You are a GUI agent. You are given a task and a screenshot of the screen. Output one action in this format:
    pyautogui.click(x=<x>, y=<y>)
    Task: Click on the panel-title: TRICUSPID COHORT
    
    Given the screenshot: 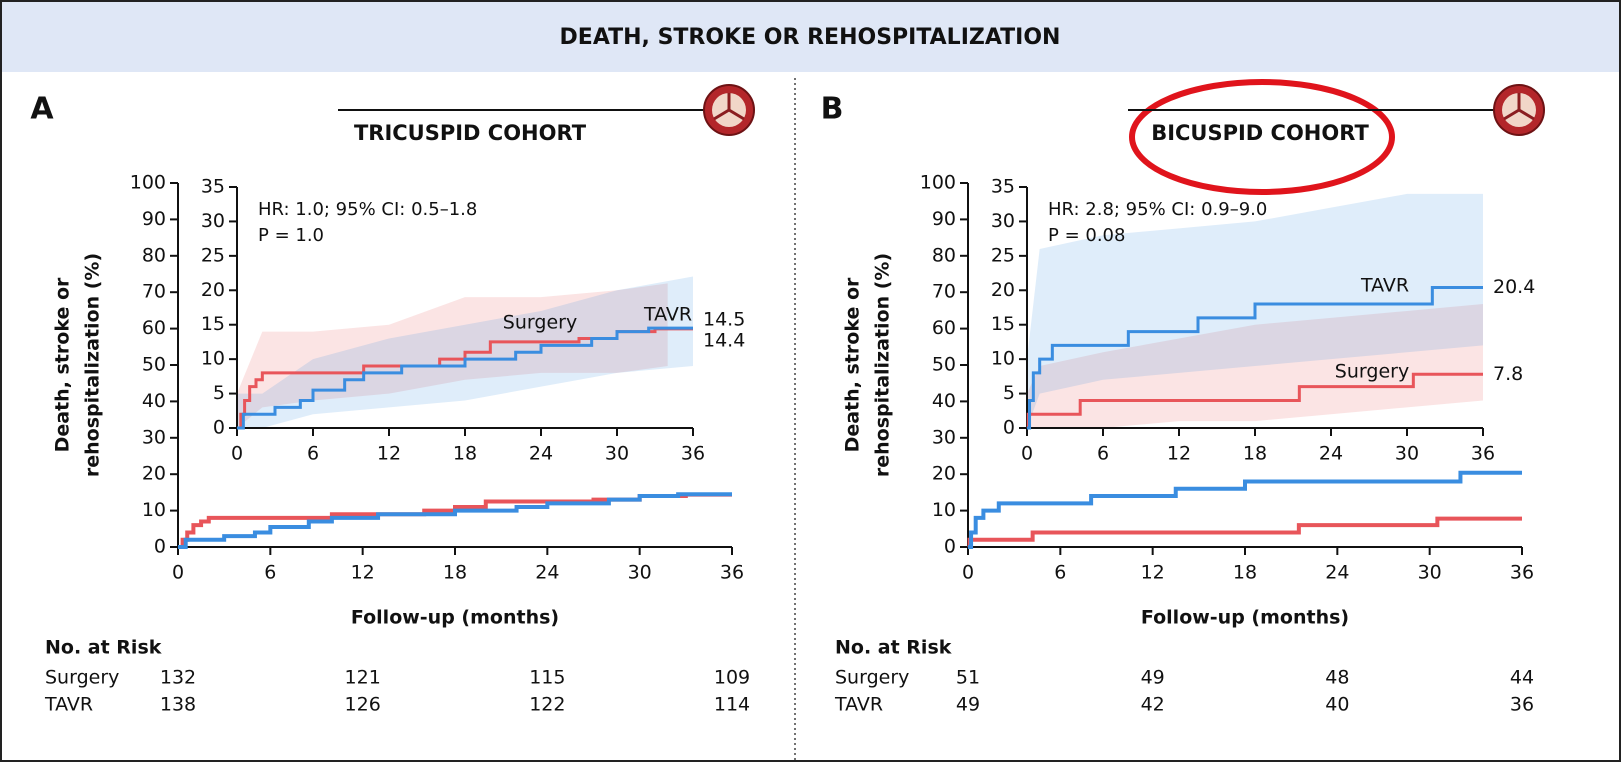 What is the action you would take?
    pyautogui.click(x=470, y=133)
    